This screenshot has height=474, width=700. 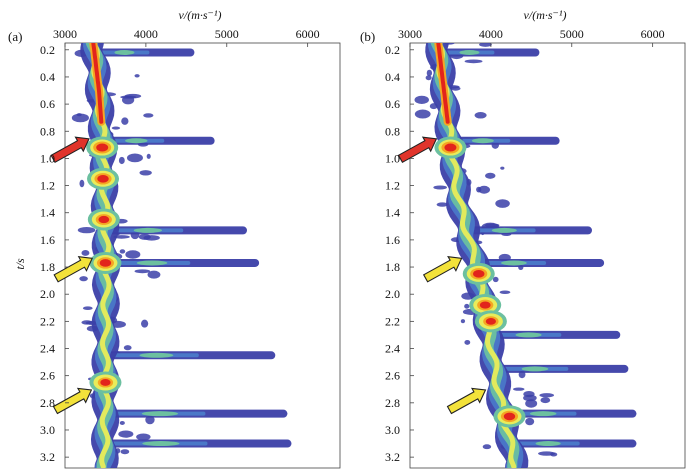 What do you see at coordinates (47, 77) in the screenshot?
I see `panel-a-y-tick-label: 0.4` at bounding box center [47, 77].